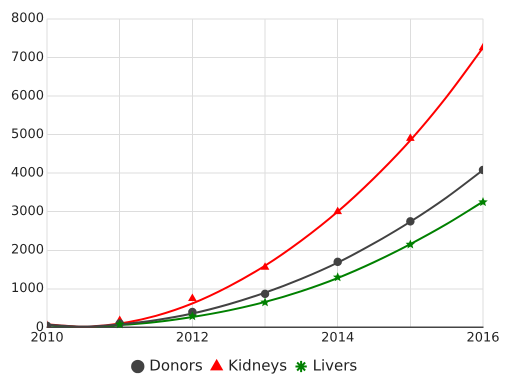 This screenshot has height=392, width=521. Describe the element at coordinates (192, 338) in the screenshot. I see `x-tick-label: 2012` at that location.